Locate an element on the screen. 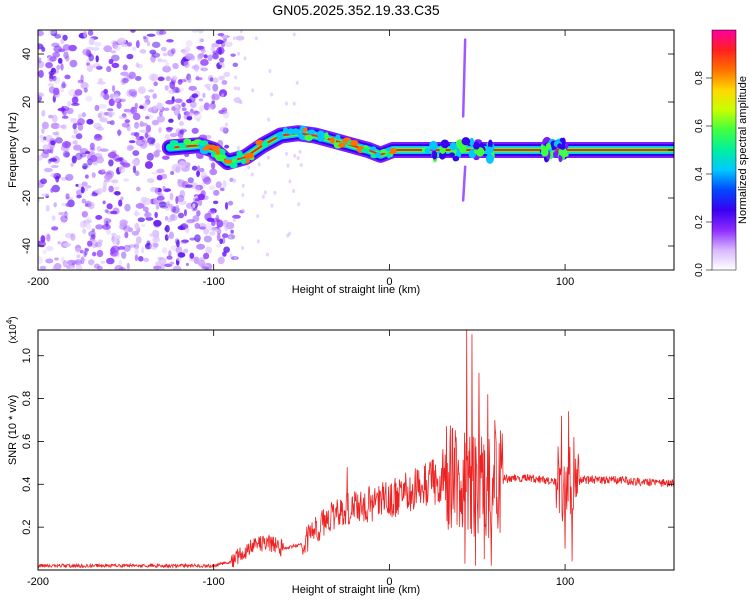  snr-ytick-label: 1.0 is located at coordinates (27, 355).